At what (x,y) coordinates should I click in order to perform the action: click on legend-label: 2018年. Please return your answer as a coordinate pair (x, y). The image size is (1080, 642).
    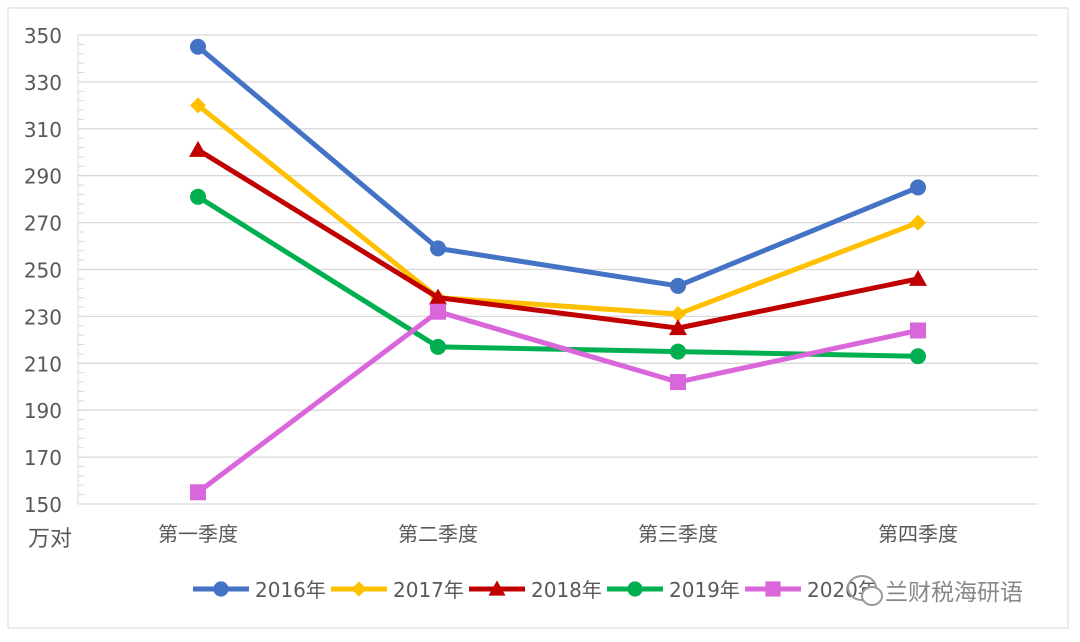
    Looking at the image, I should click on (566, 590).